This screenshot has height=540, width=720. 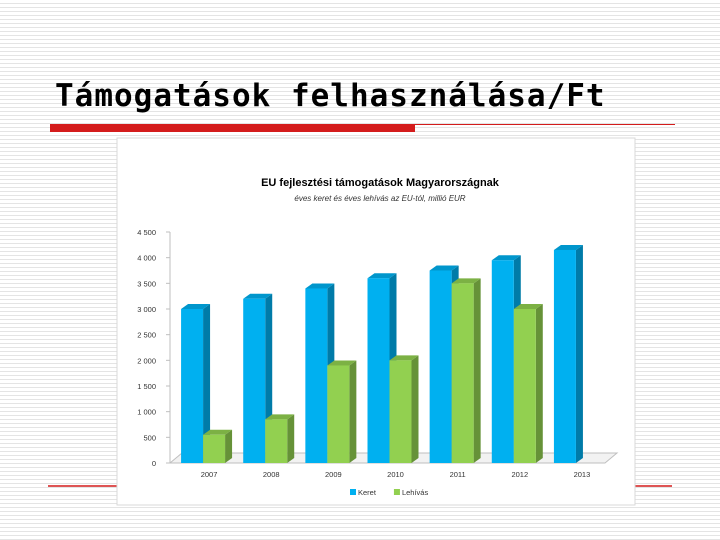 I want to click on x-tick-label: 2012, so click(x=519, y=474).